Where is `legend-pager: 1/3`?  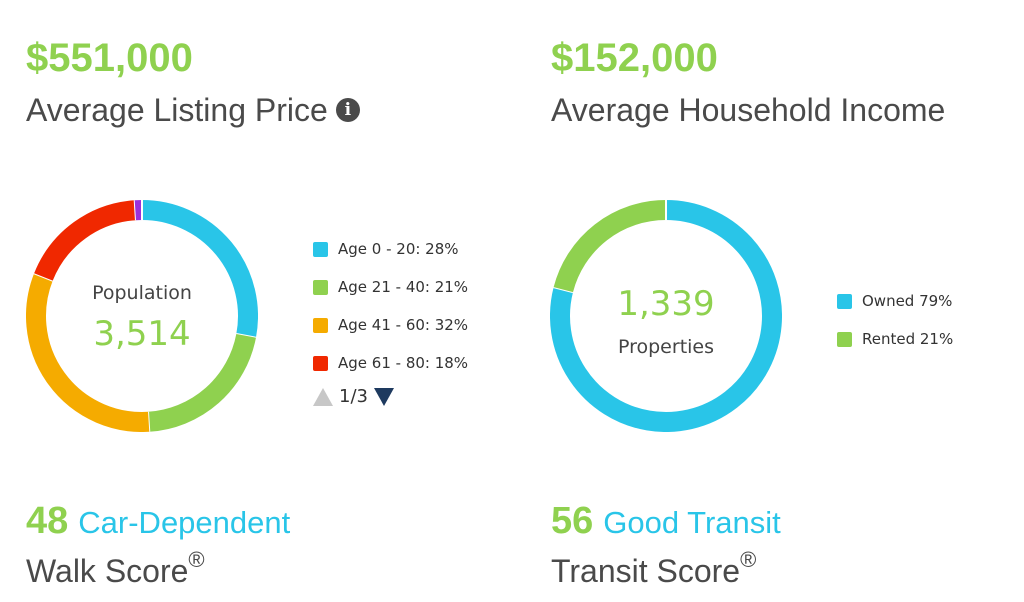 legend-pager: 1/3 is located at coordinates (390, 396).